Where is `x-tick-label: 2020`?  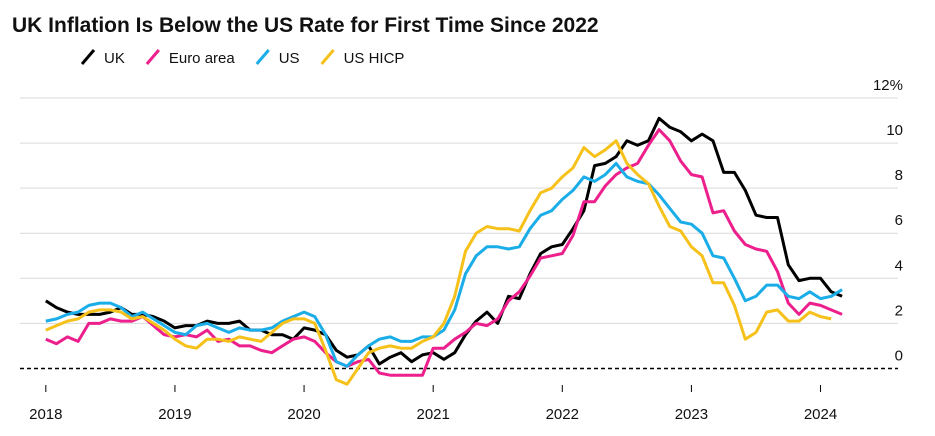 x-tick-label: 2020 is located at coordinates (303, 414).